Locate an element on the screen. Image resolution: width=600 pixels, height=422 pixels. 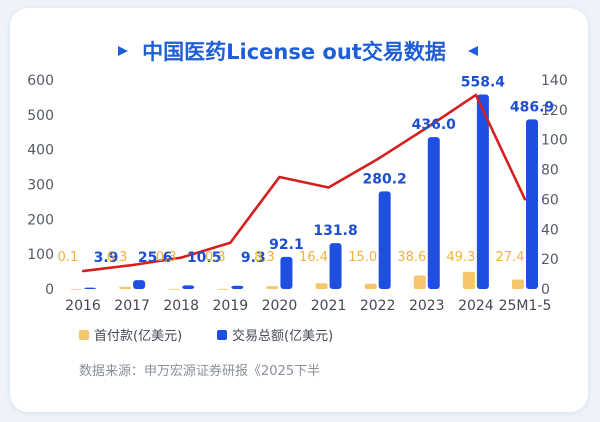
data-label-total: 92.1 is located at coordinates (286, 245).